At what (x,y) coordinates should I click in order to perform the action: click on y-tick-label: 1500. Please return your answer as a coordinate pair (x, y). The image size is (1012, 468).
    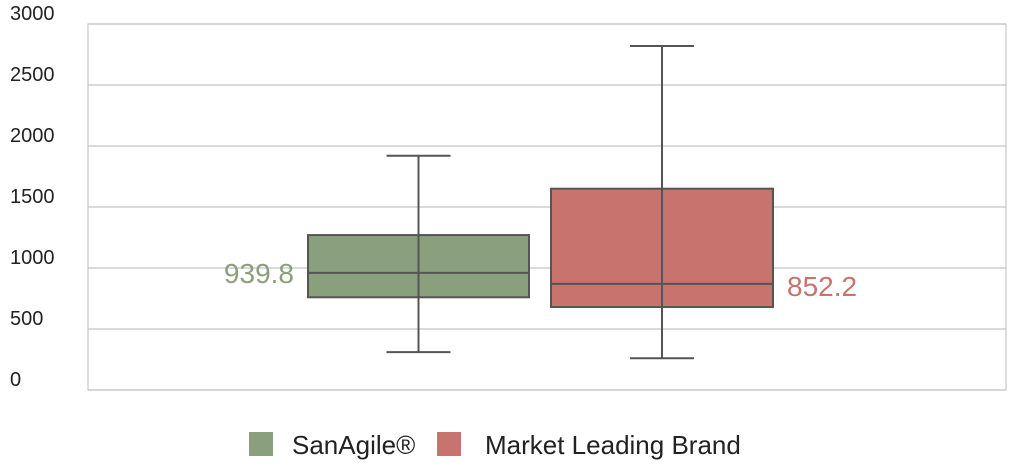
    Looking at the image, I should click on (32, 197).